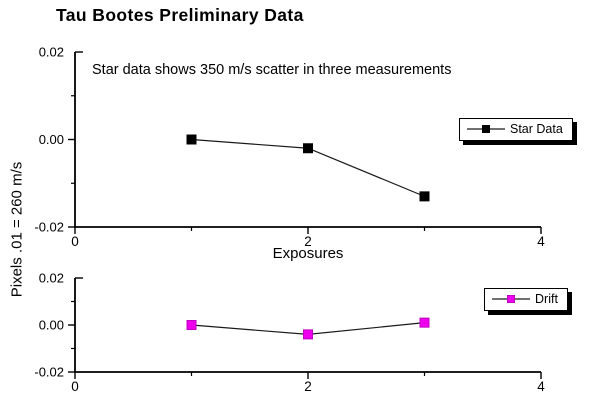 Image resolution: width=600 pixels, height=415 pixels. I want to click on page-title: Tau Bootes Preliminary Data, so click(180, 15).